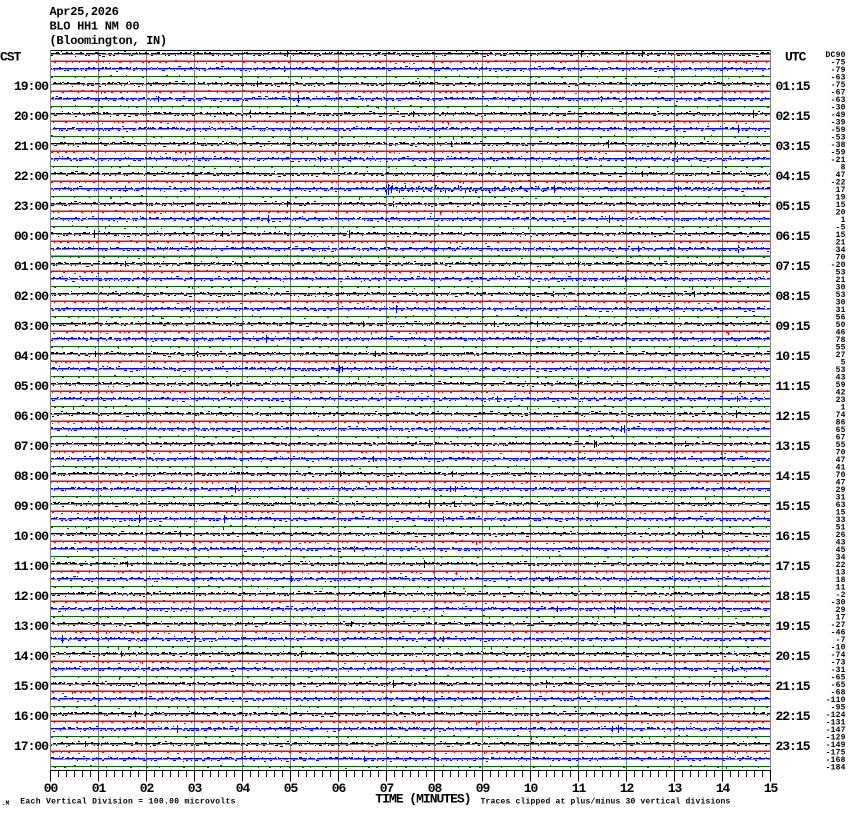 This screenshot has width=850, height=814. What do you see at coordinates (841, 535) in the screenshot?
I see `svg-text: 26` at bounding box center [841, 535].